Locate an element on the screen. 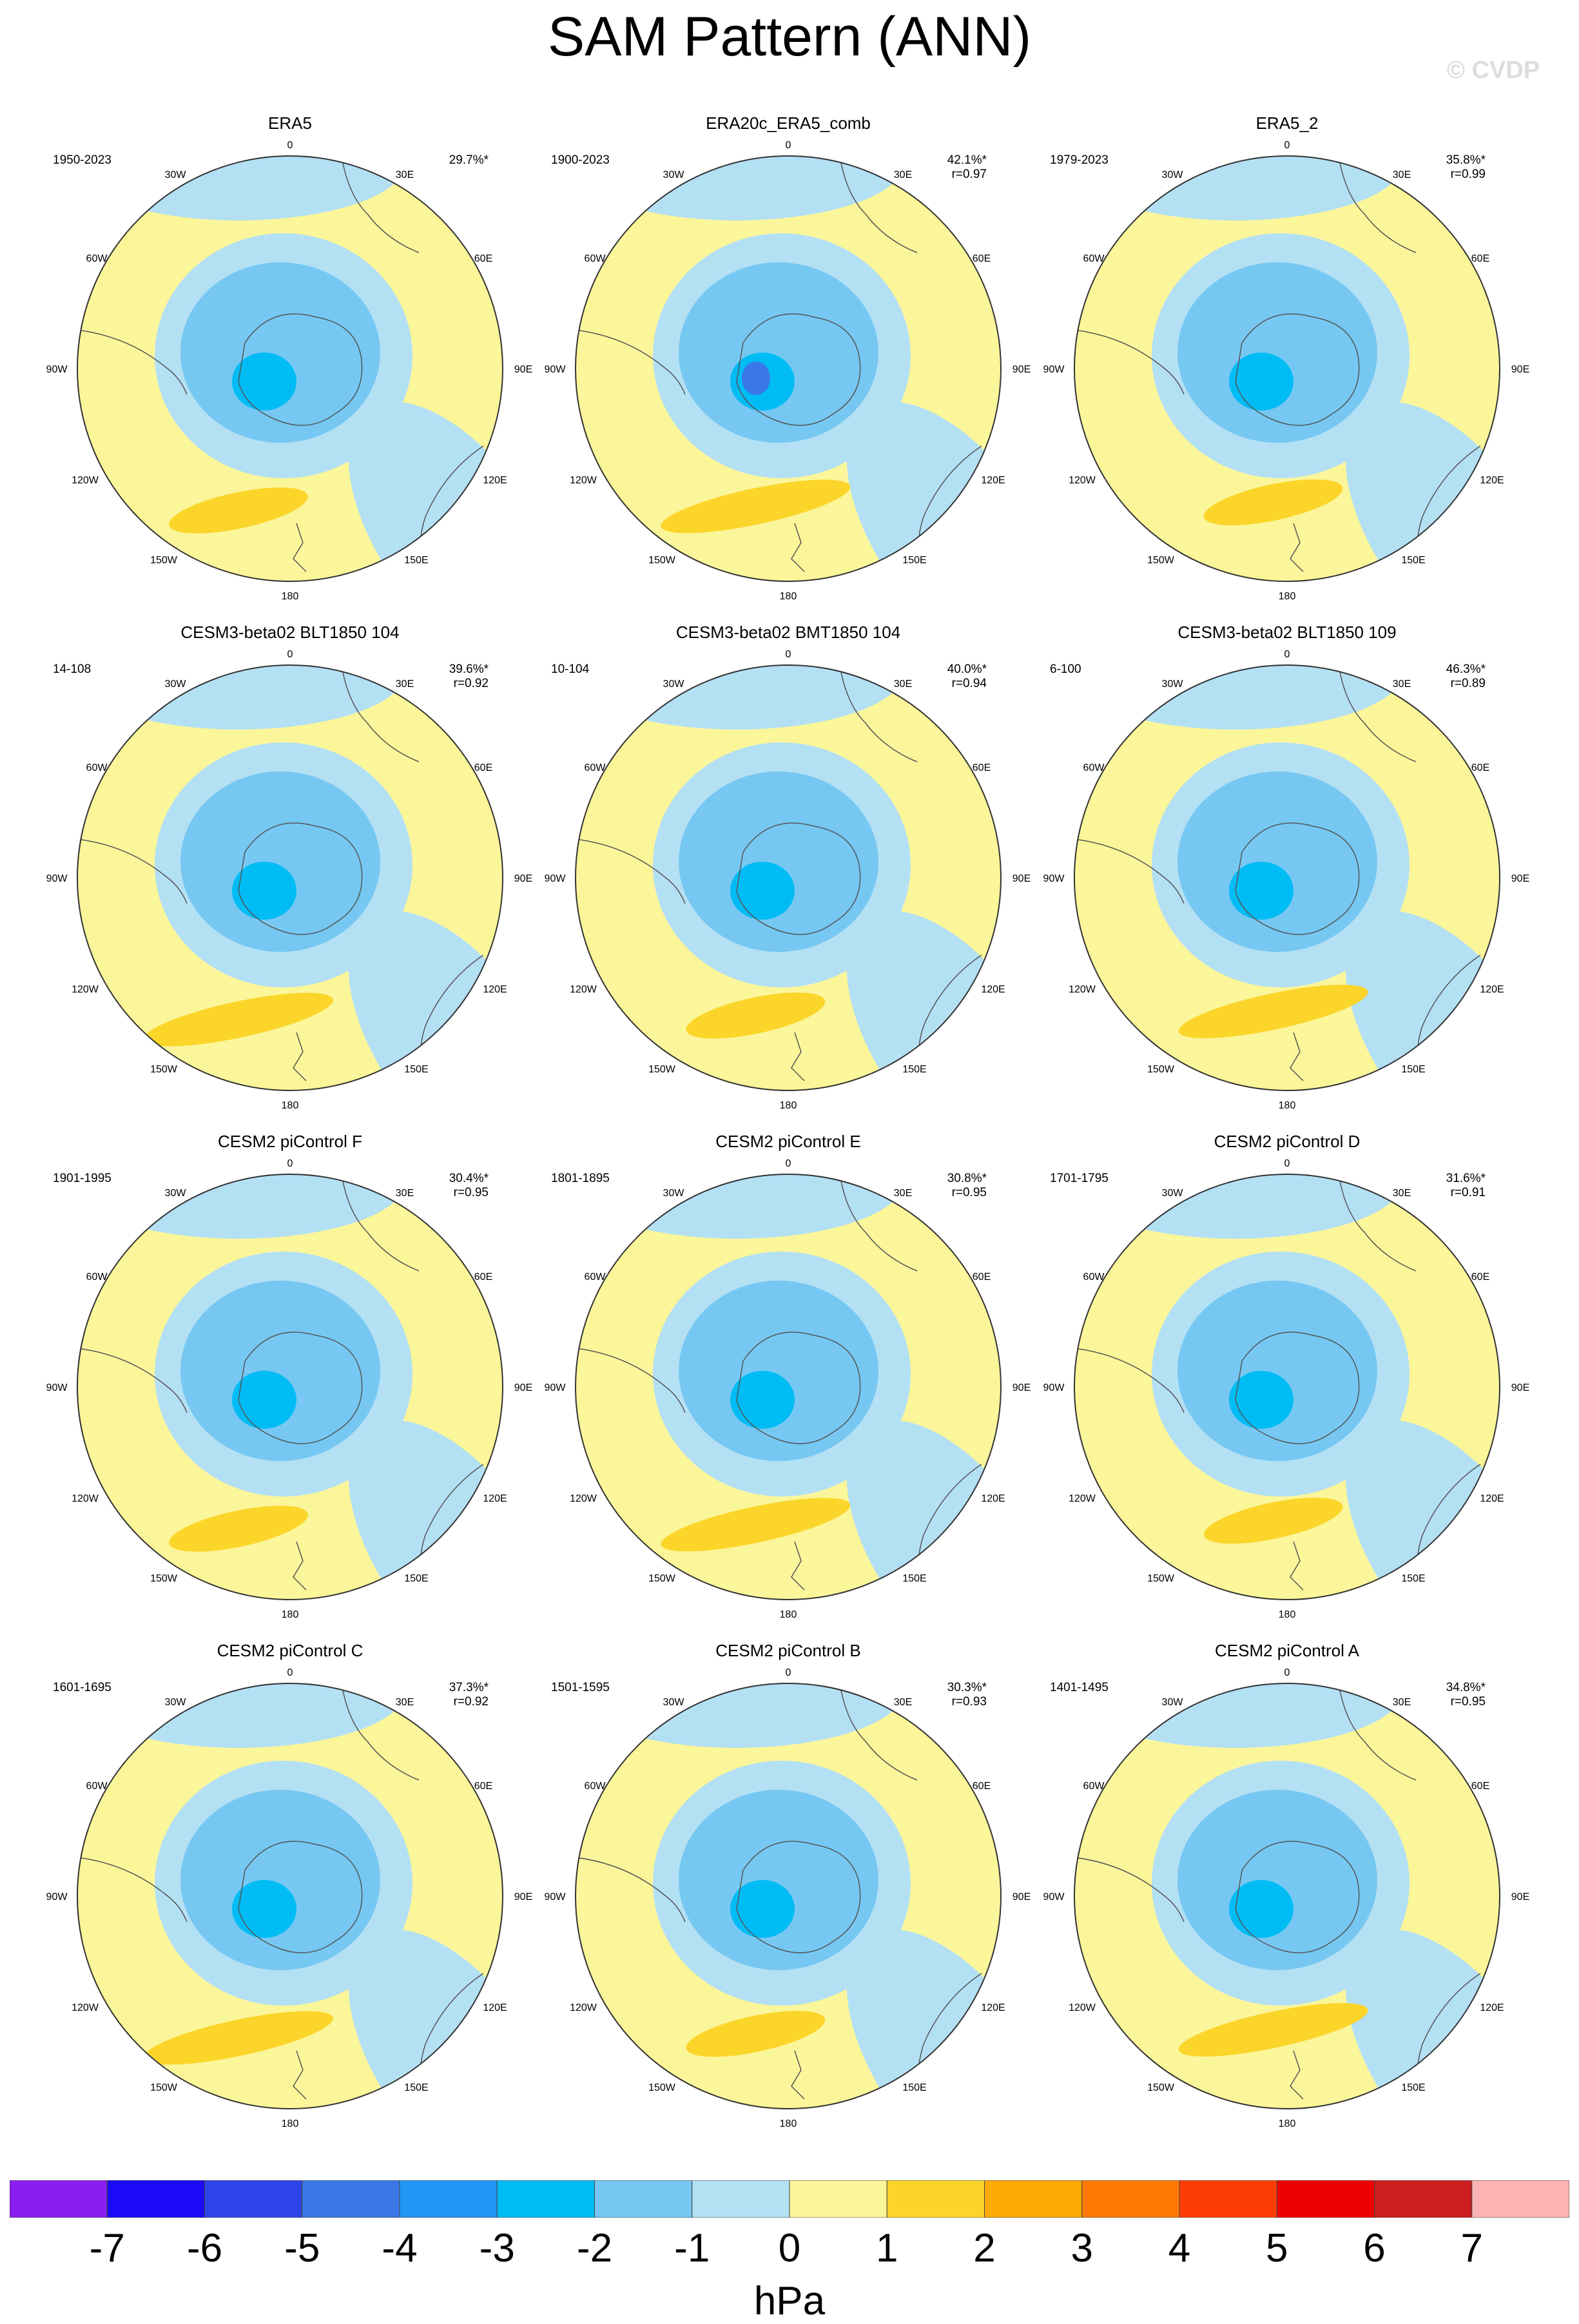 The width and height of the screenshot is (1579, 2324). panel-variance-explained: 34.8%* is located at coordinates (1466, 1688).